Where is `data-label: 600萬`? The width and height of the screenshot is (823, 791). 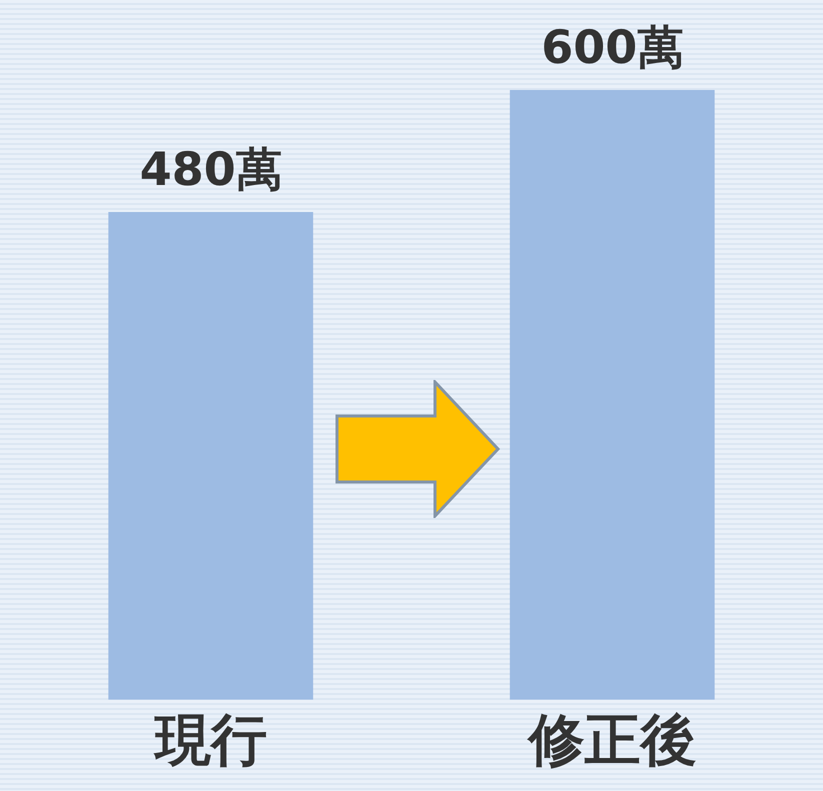
data-label: 600萬 is located at coordinates (612, 47).